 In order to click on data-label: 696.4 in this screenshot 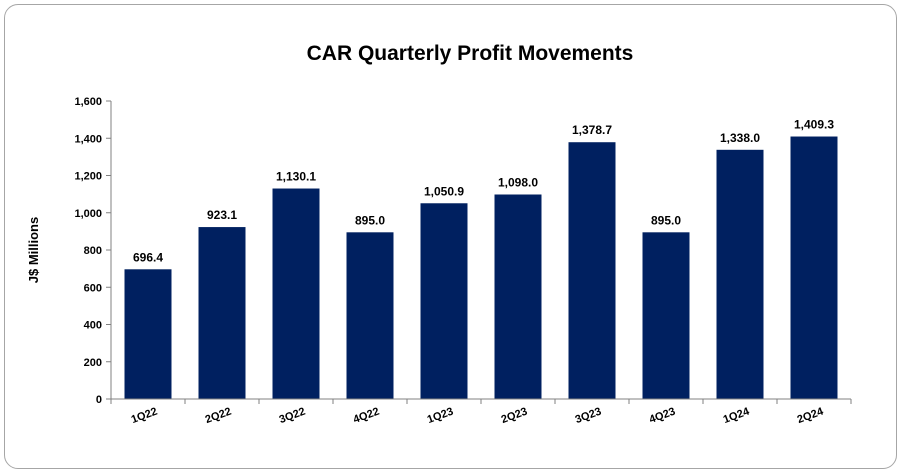, I will do `click(148, 257)`.